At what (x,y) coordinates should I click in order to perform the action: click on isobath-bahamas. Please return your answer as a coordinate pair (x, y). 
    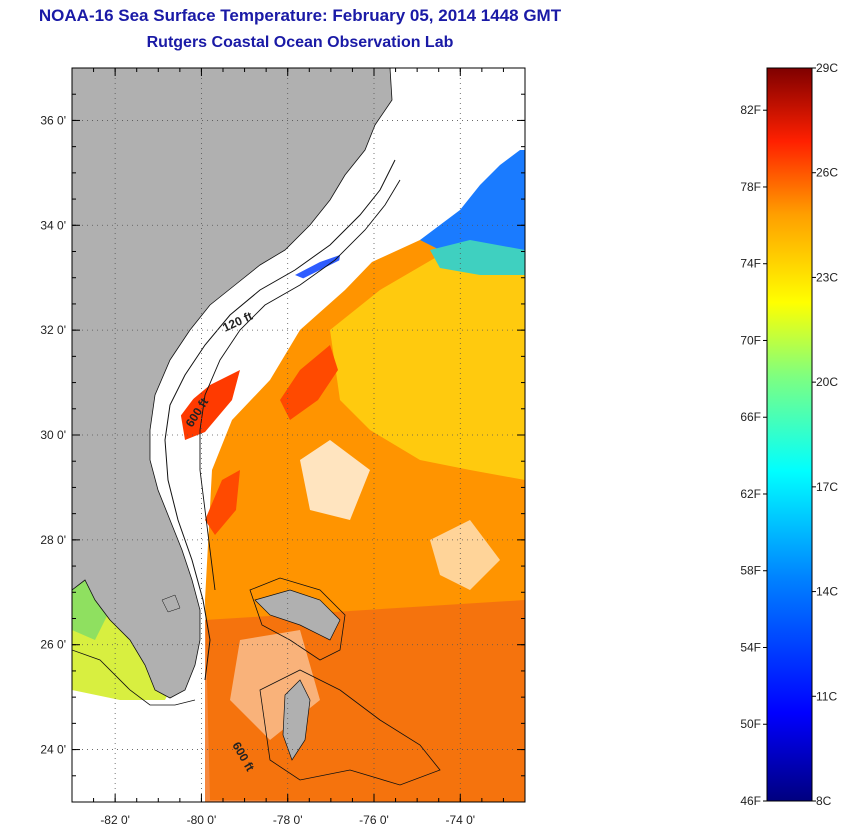
    Looking at the image, I should click on (297, 619).